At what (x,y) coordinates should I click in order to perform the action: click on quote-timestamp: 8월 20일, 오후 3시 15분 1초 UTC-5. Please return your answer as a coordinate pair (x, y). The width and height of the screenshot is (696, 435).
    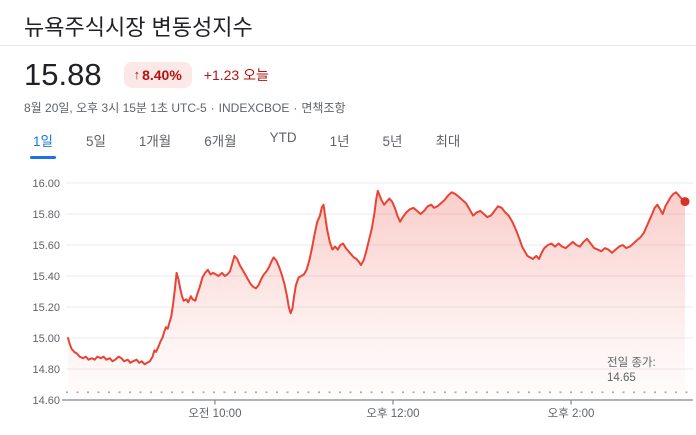
    Looking at the image, I should click on (115, 108).